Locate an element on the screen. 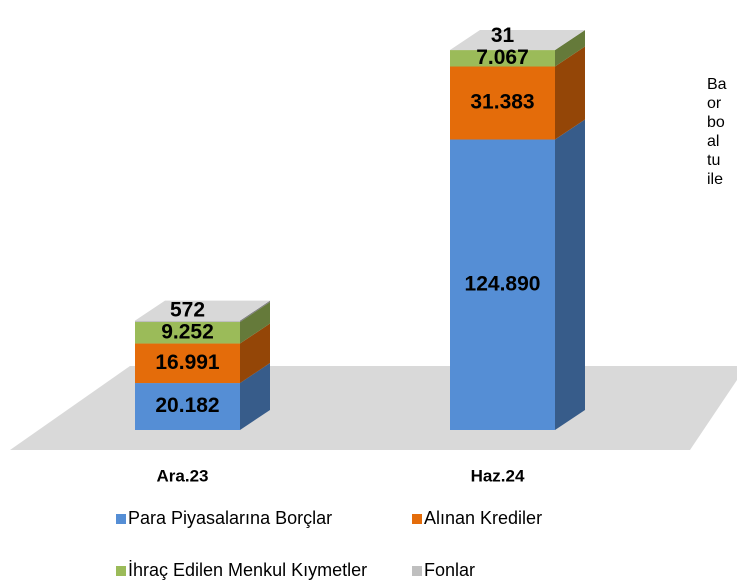 Image resolution: width=737 pixels, height=583 pixels. legend-label: İhraç Edilen Menkul Kıymetler is located at coordinates (247, 570).